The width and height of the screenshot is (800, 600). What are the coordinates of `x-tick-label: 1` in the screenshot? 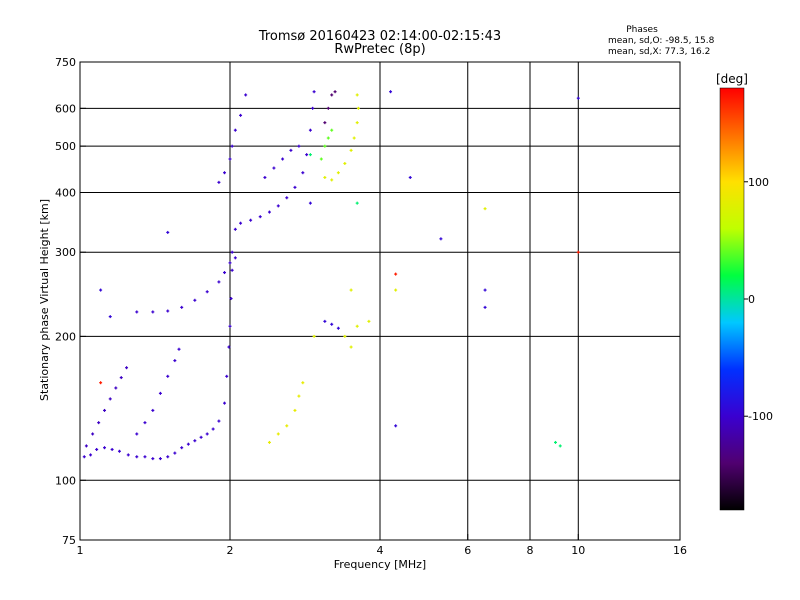 It's located at (80, 550).